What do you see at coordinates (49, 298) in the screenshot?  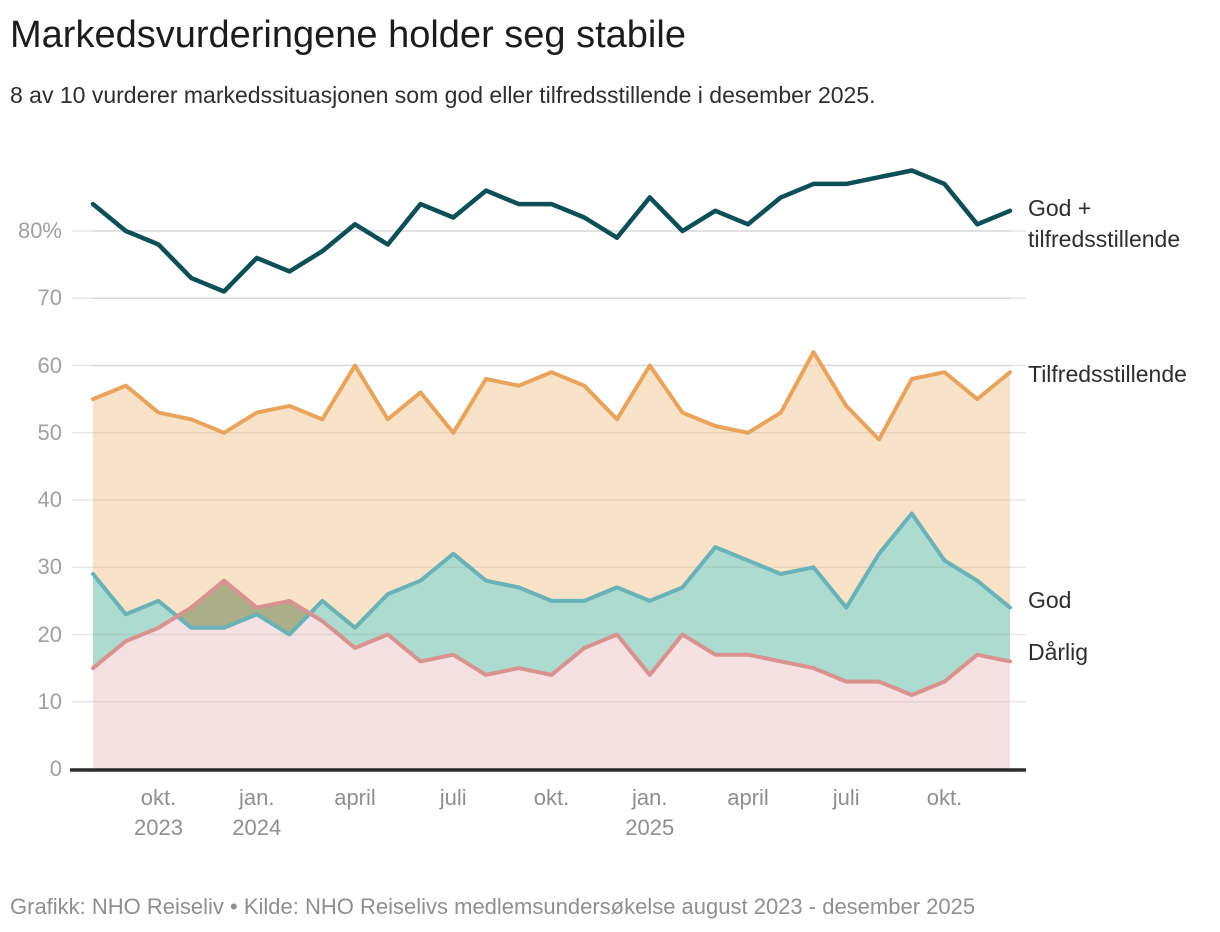 I see `y-tick-label: 70` at bounding box center [49, 298].